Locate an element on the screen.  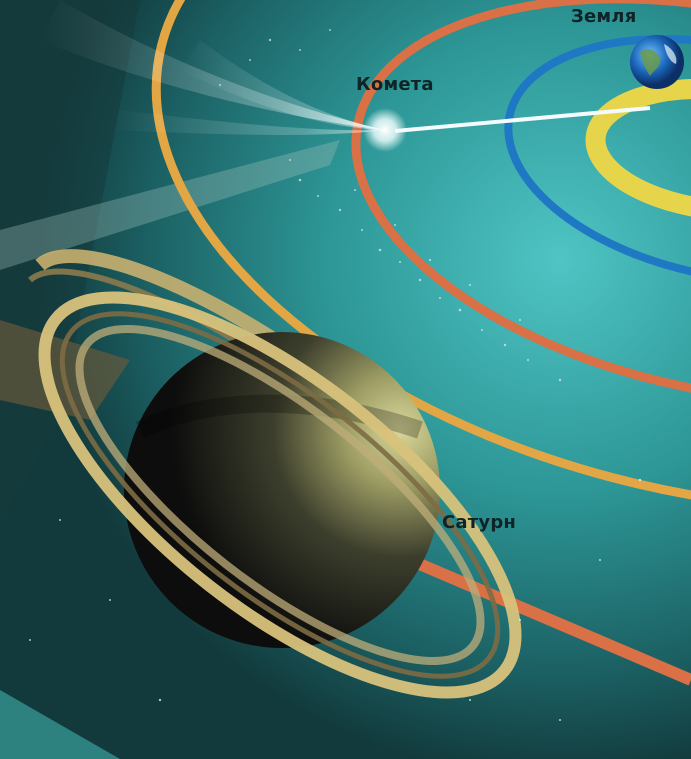
earth-label: Земля is located at coordinates (604, 16).